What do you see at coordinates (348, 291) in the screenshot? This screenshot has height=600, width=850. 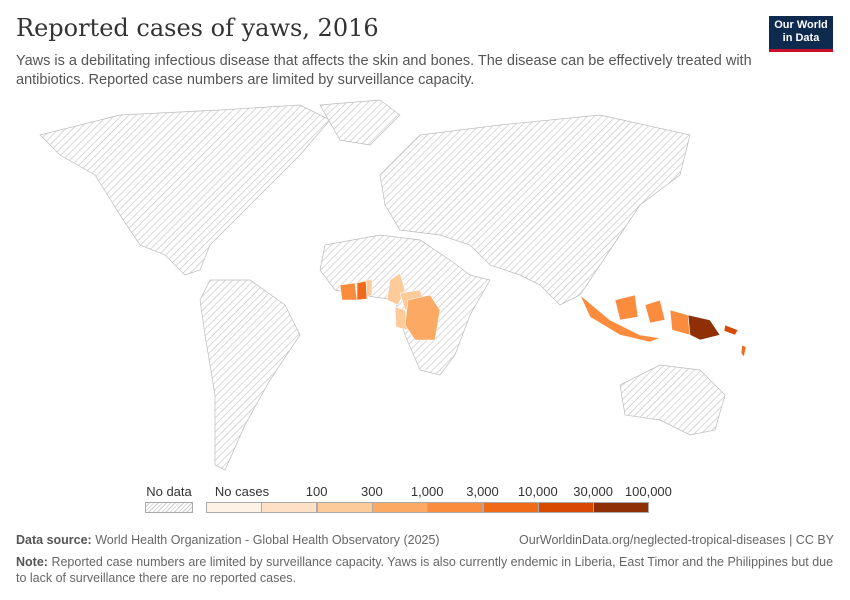 I see `country-west-africa-a` at bounding box center [348, 291].